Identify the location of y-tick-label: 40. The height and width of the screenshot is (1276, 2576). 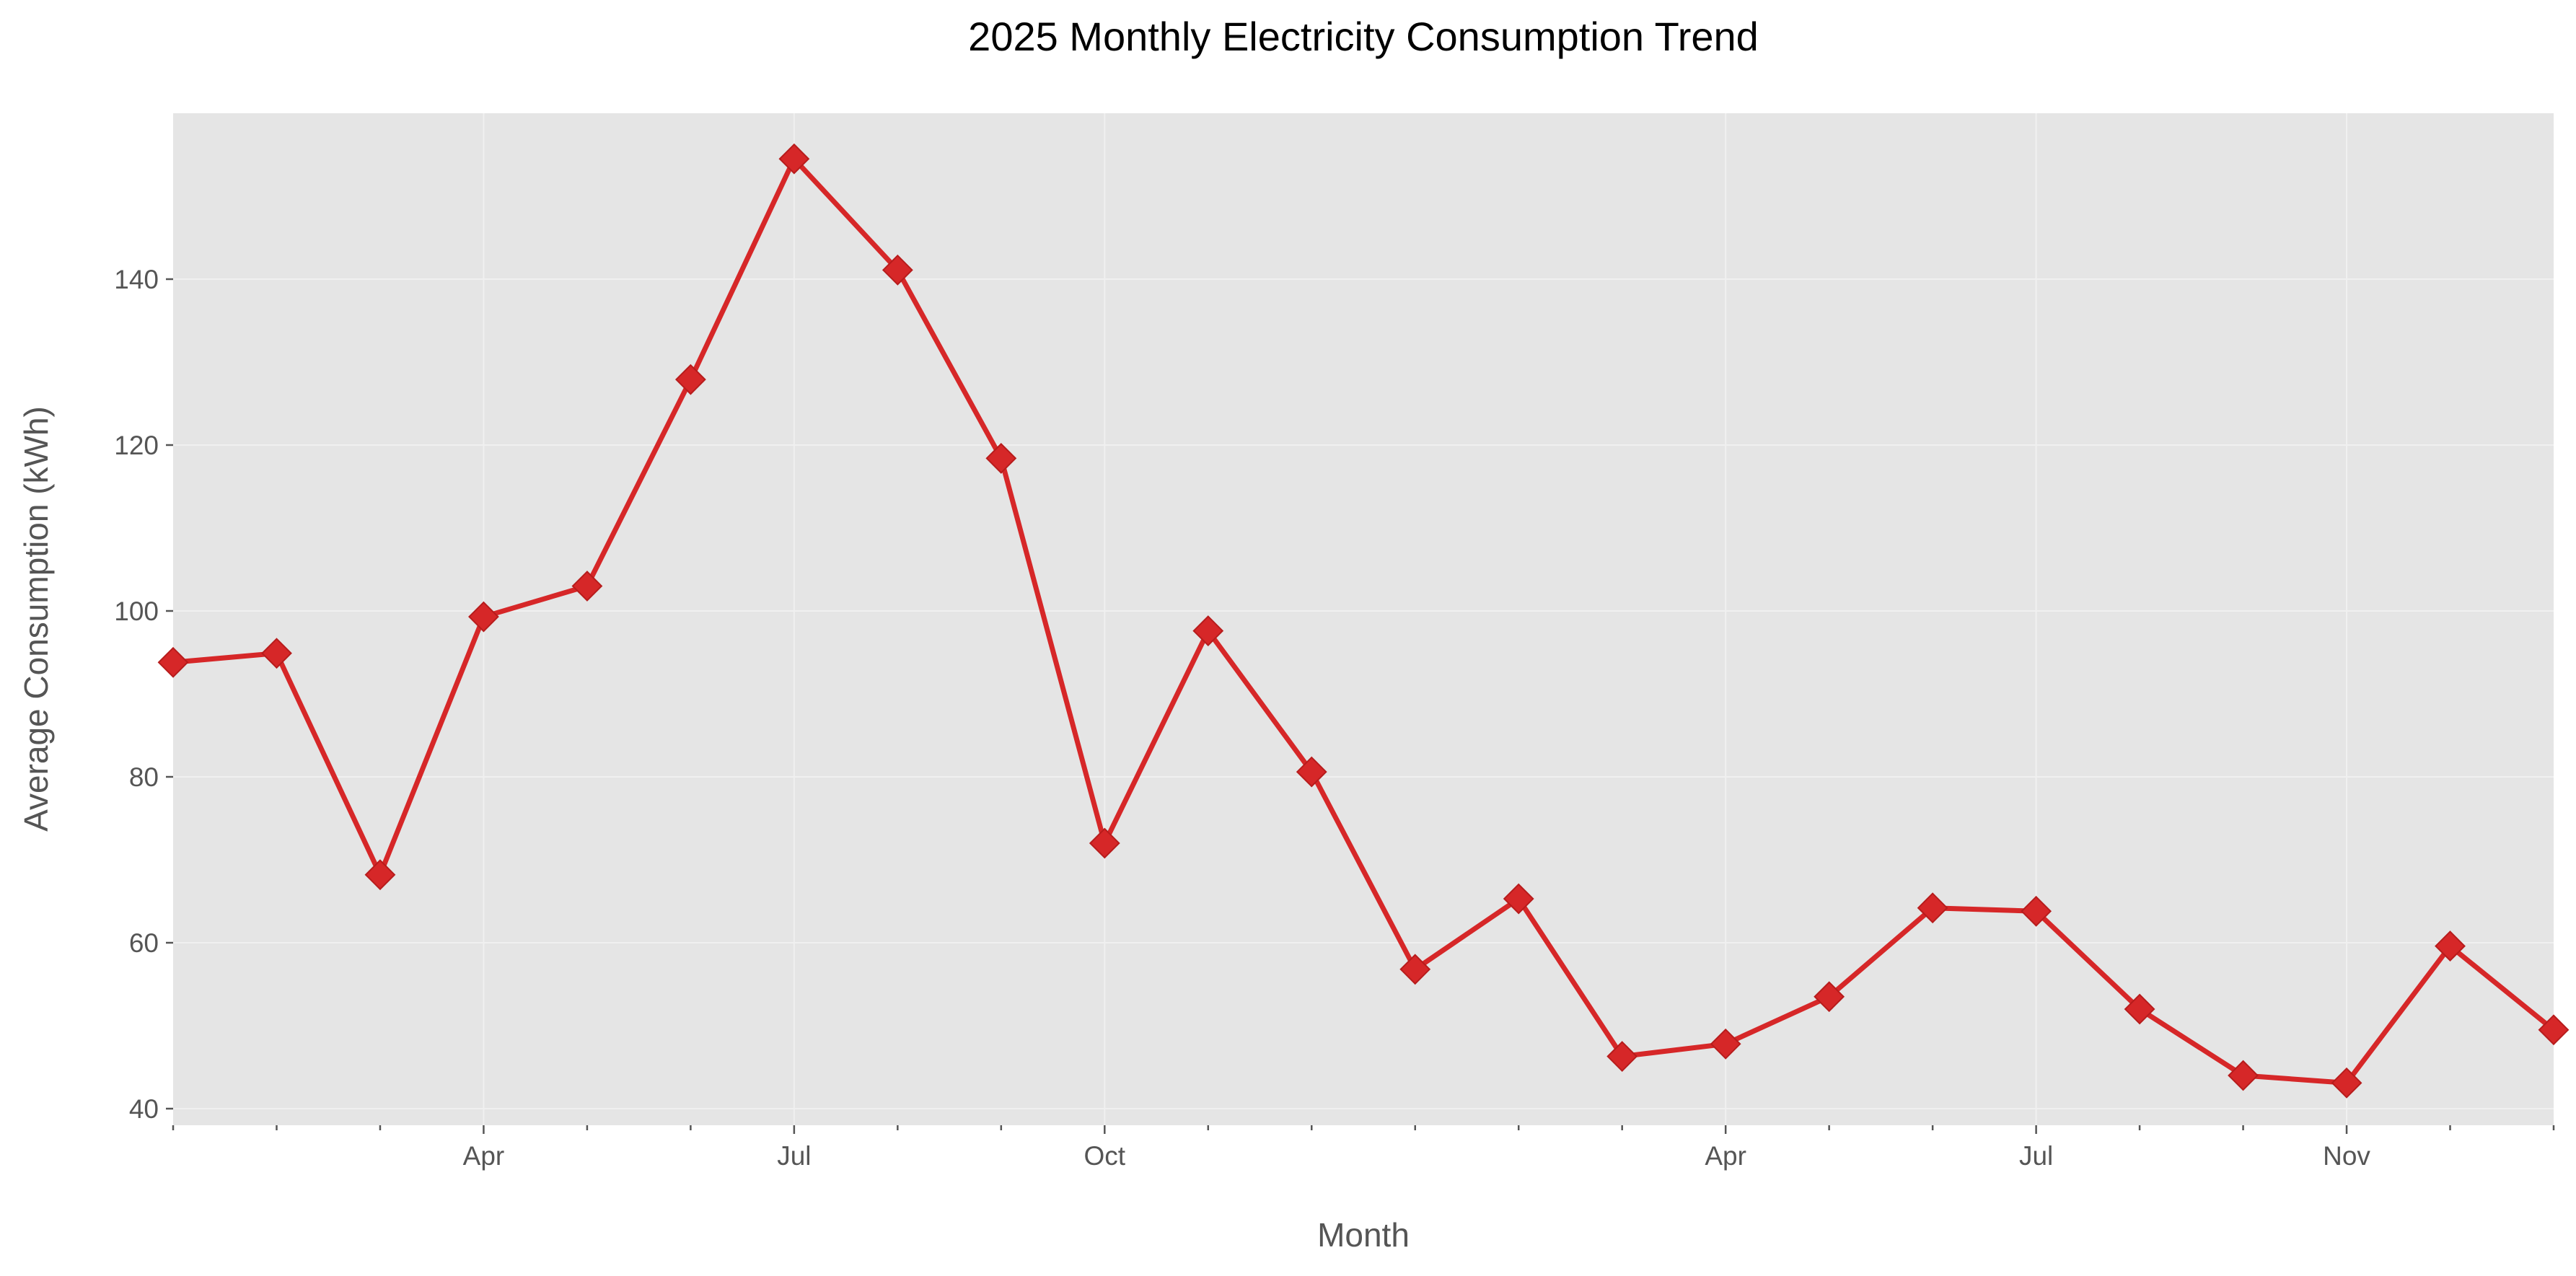
(144, 1109).